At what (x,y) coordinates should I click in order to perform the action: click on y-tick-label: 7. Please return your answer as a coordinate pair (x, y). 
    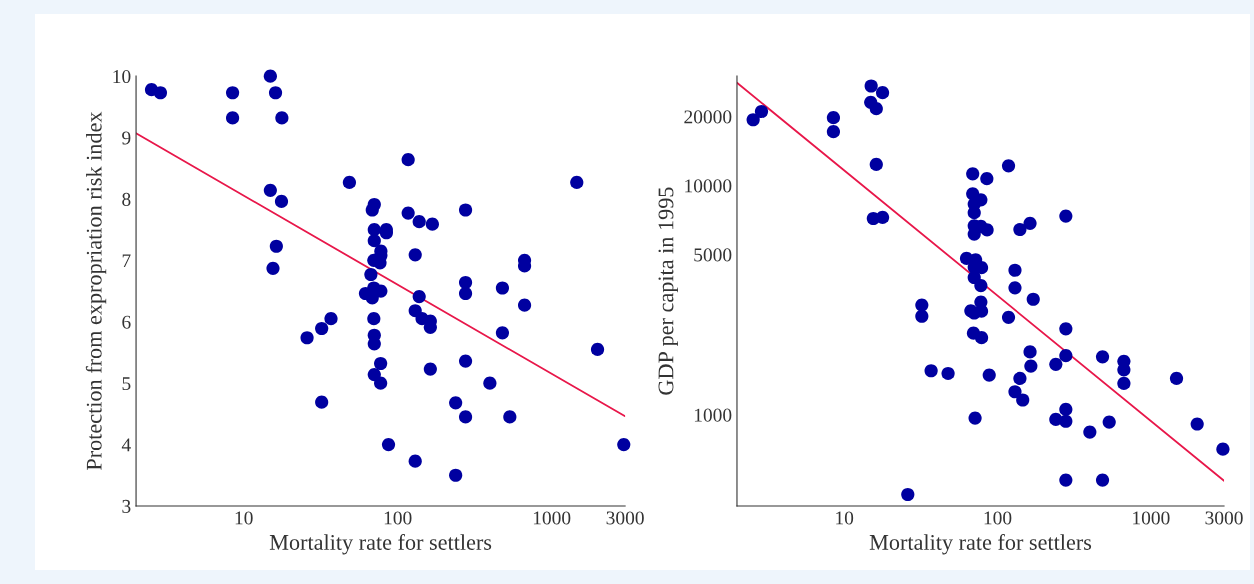
    Looking at the image, I should click on (126, 261).